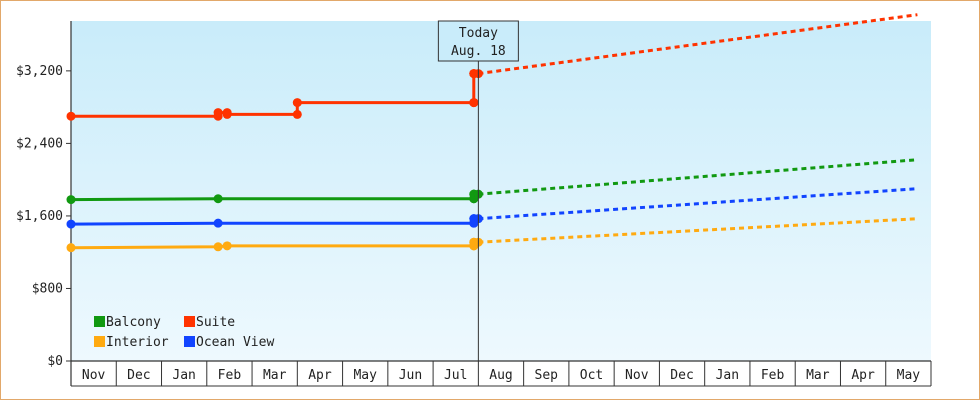 This screenshot has height=401, width=980. I want to click on series-forecast-balcony, so click(698, 177).